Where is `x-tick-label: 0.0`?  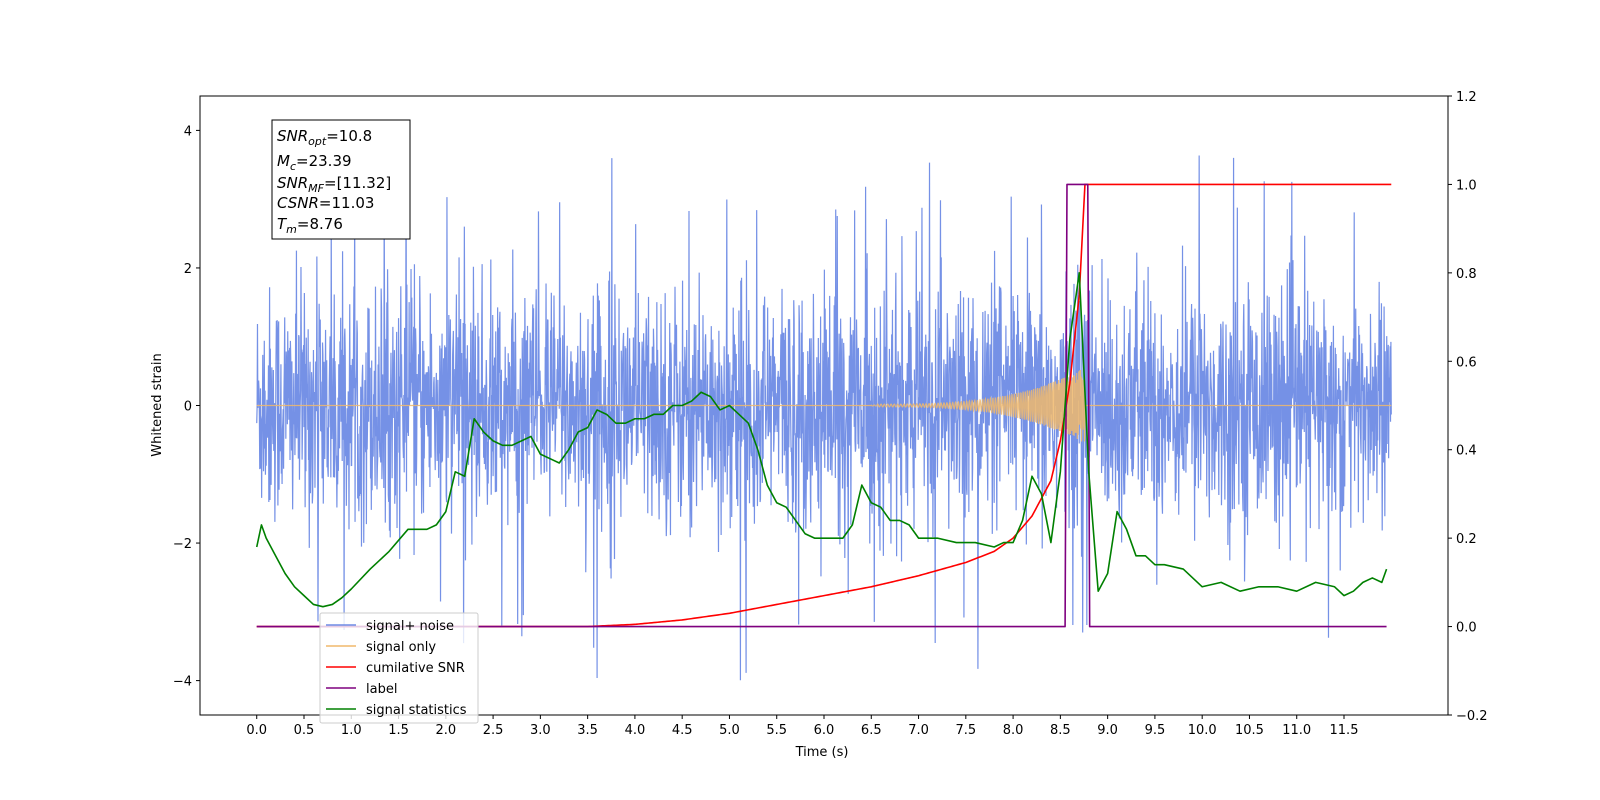 x-tick-label: 0.0 is located at coordinates (256, 730).